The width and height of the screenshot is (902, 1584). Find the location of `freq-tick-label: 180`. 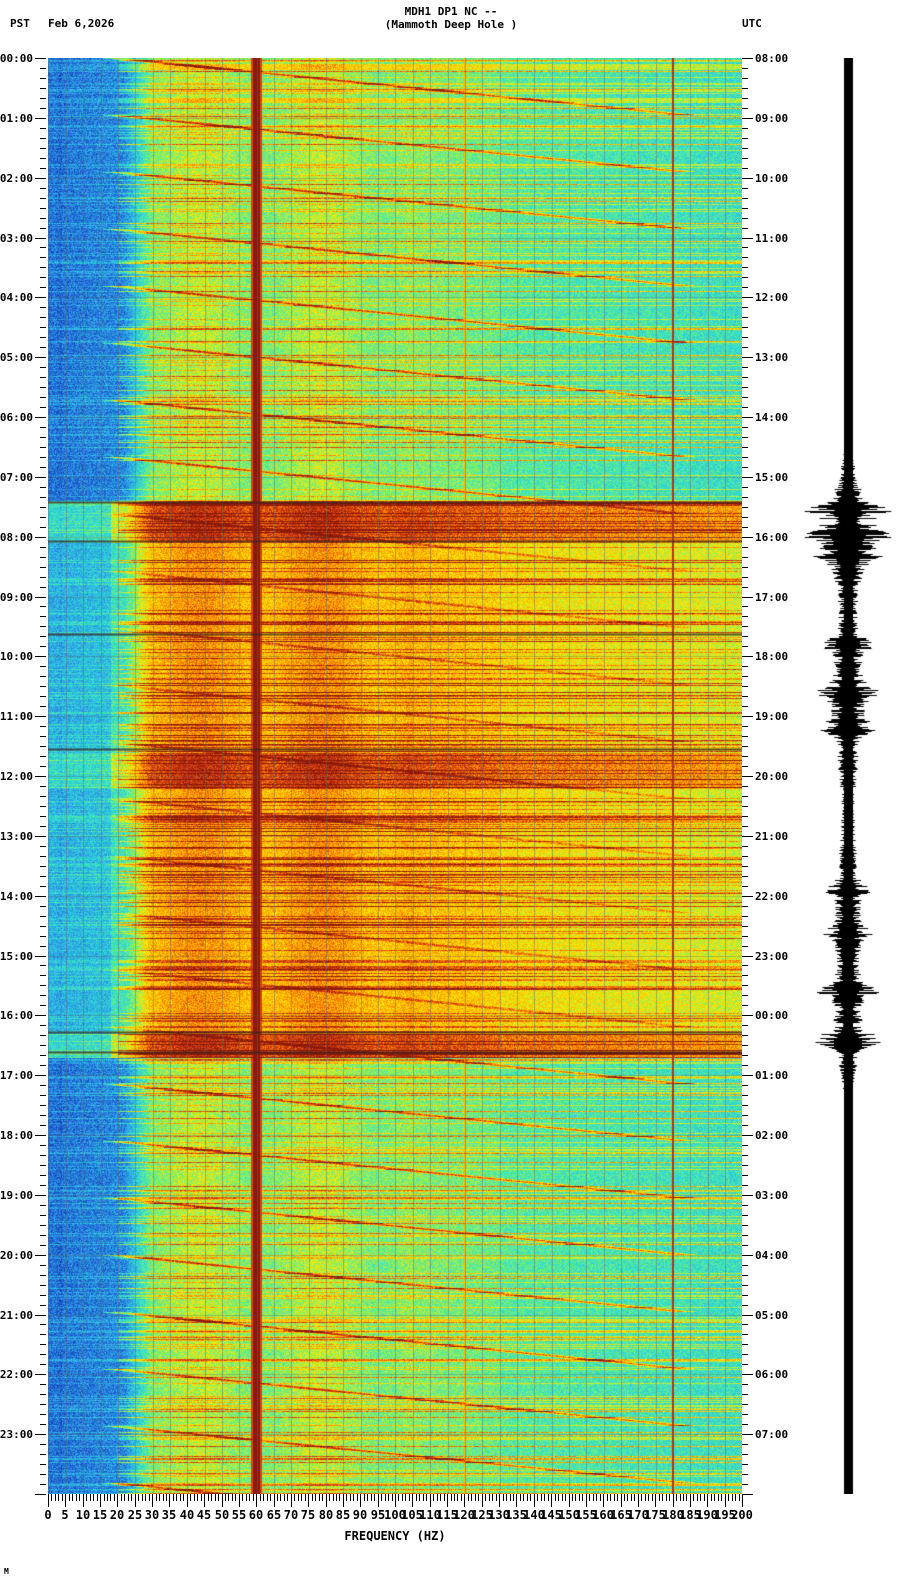

freq-tick-label: 180 is located at coordinates (673, 1515).